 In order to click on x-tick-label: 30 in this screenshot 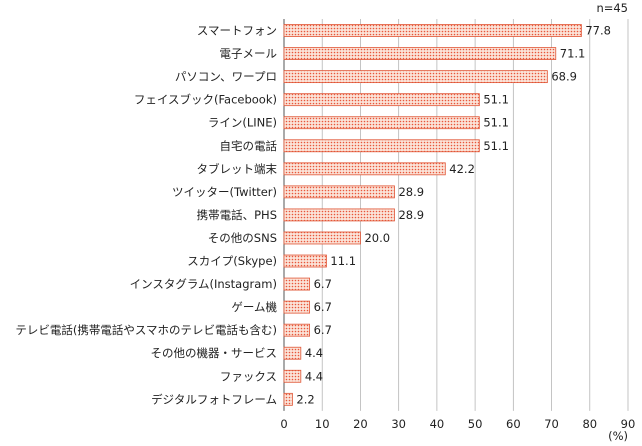, I will do `click(398, 424)`.